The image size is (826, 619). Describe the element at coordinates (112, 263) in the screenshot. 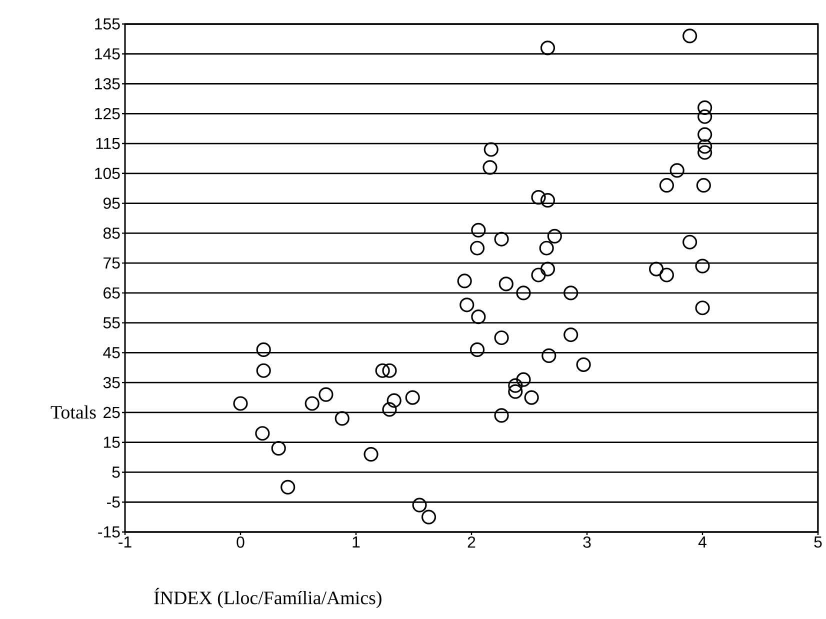

I see `y-tick-label: 75` at that location.